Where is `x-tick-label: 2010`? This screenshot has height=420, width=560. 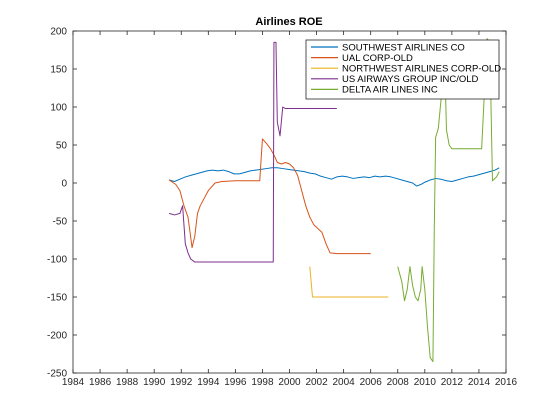 x-tick-label: 2010 is located at coordinates (425, 382).